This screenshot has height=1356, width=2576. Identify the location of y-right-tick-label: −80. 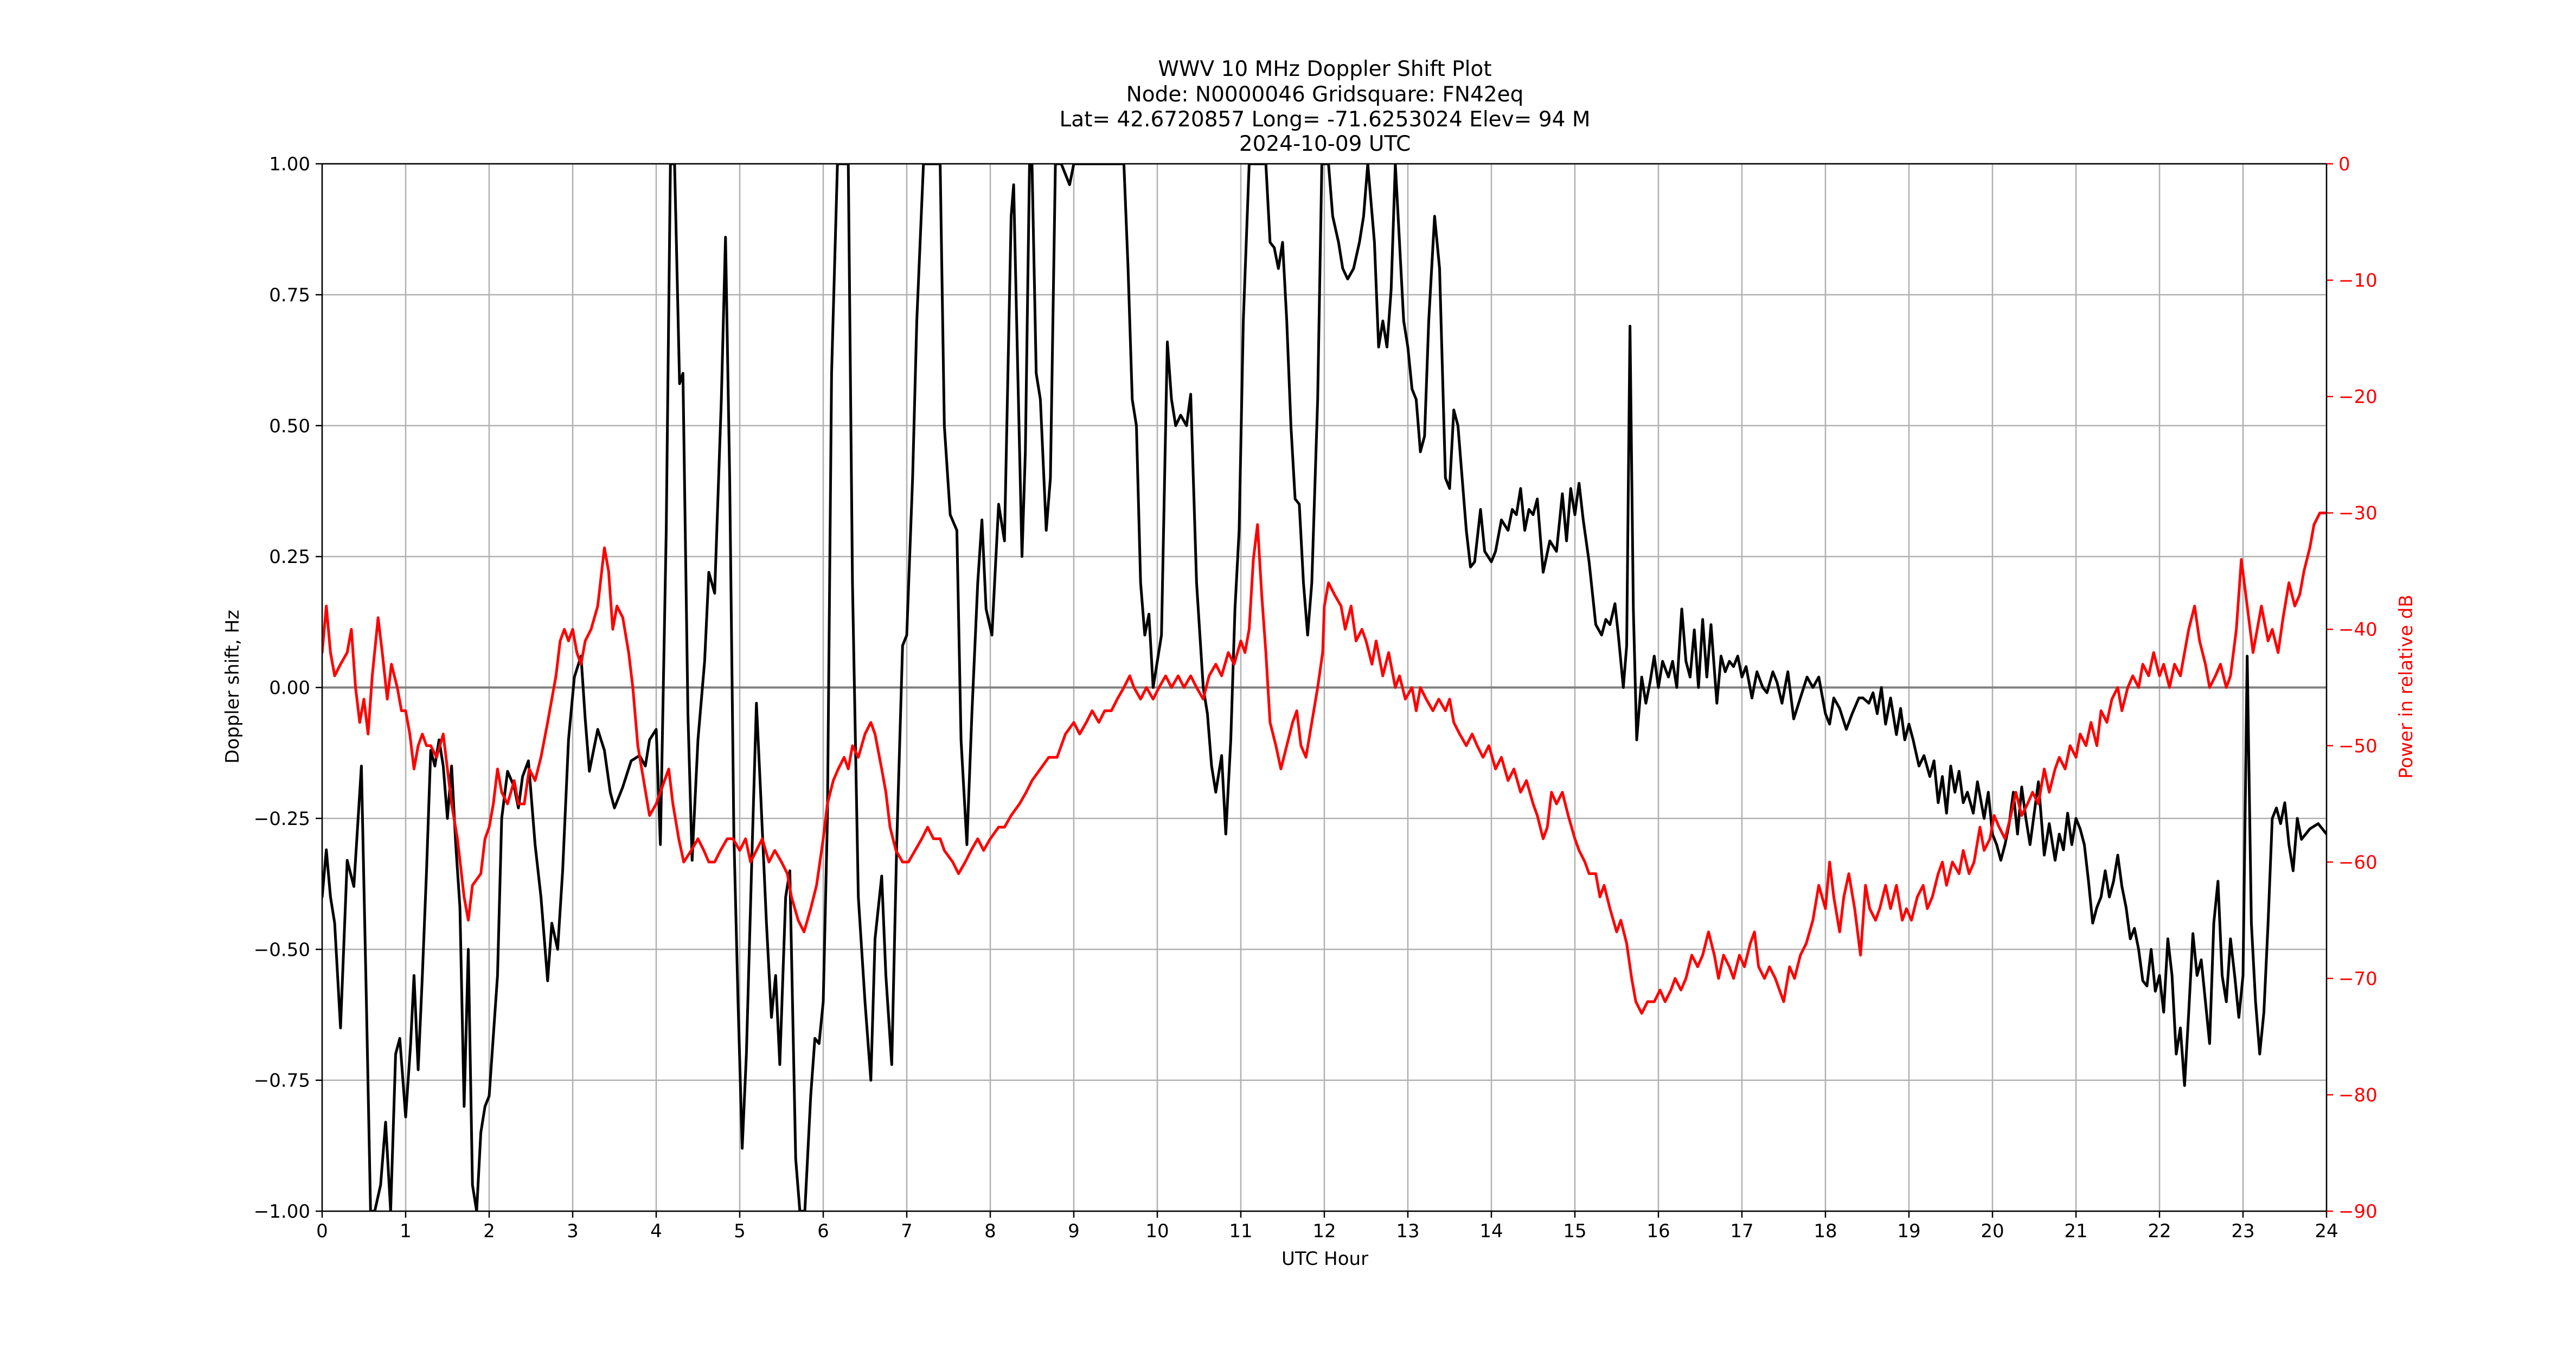
(2358, 1095).